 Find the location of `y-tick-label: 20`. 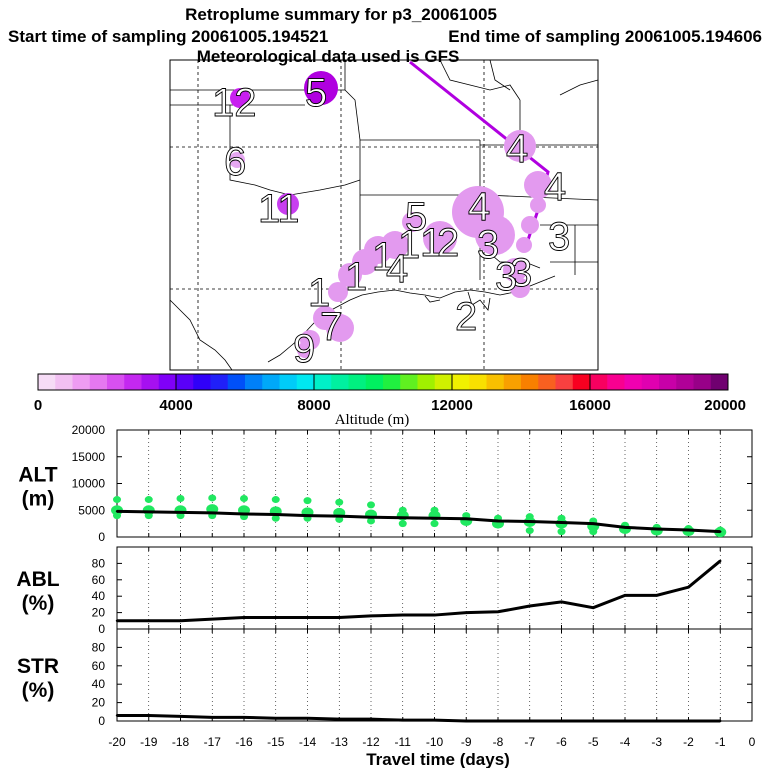

y-tick-label: 20 is located at coordinates (99, 703).